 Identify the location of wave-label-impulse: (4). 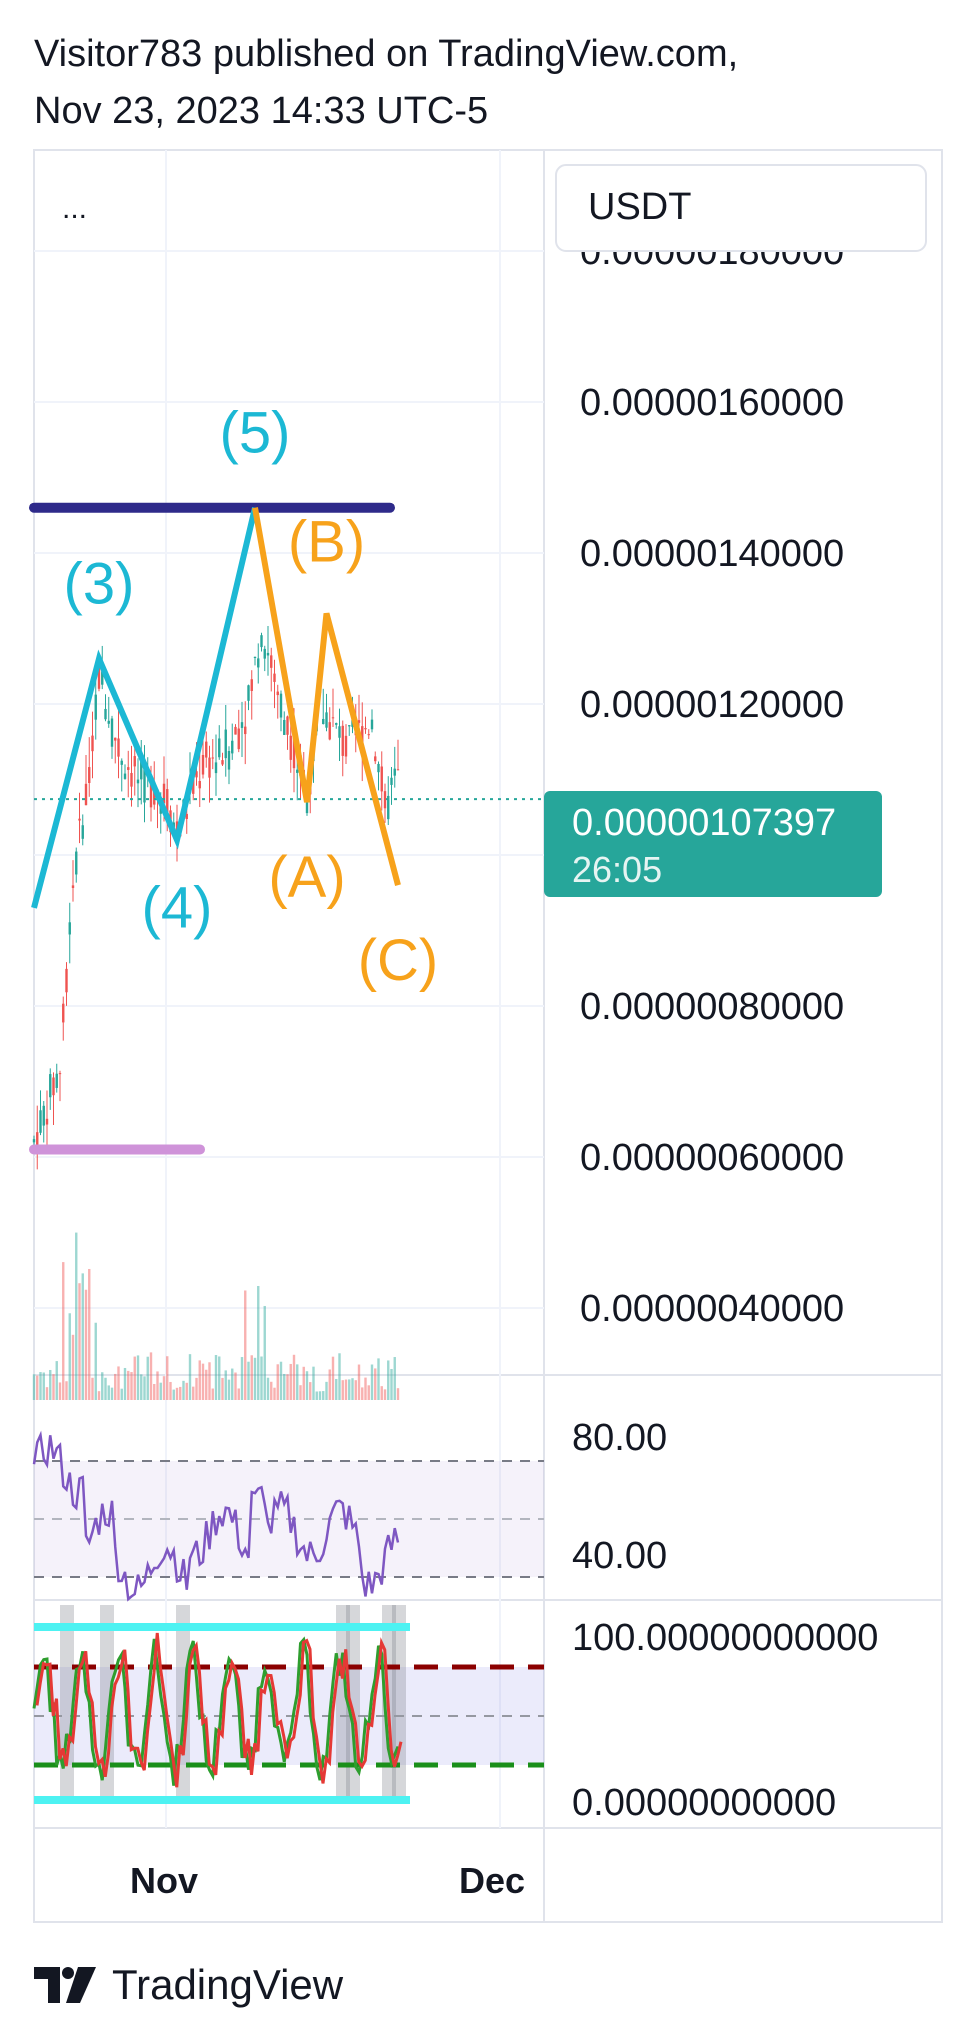
(177, 907).